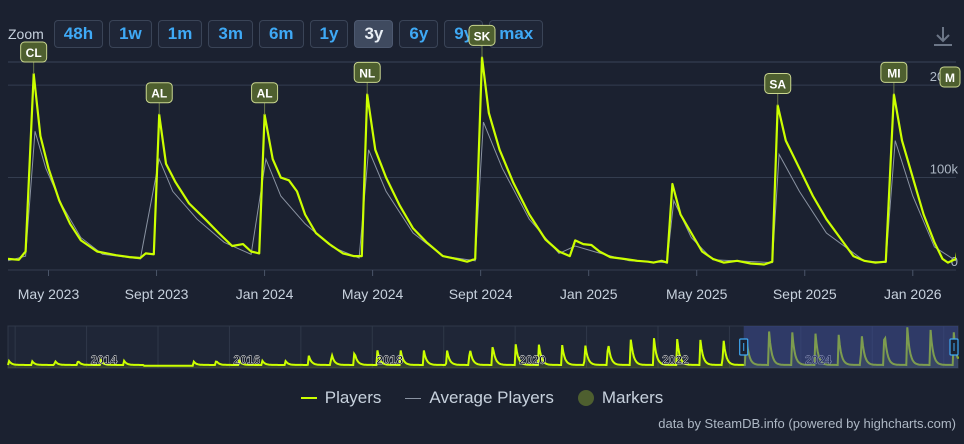  Describe the element at coordinates (49, 294) in the screenshot. I see `x-tick-label: May 2023` at that location.